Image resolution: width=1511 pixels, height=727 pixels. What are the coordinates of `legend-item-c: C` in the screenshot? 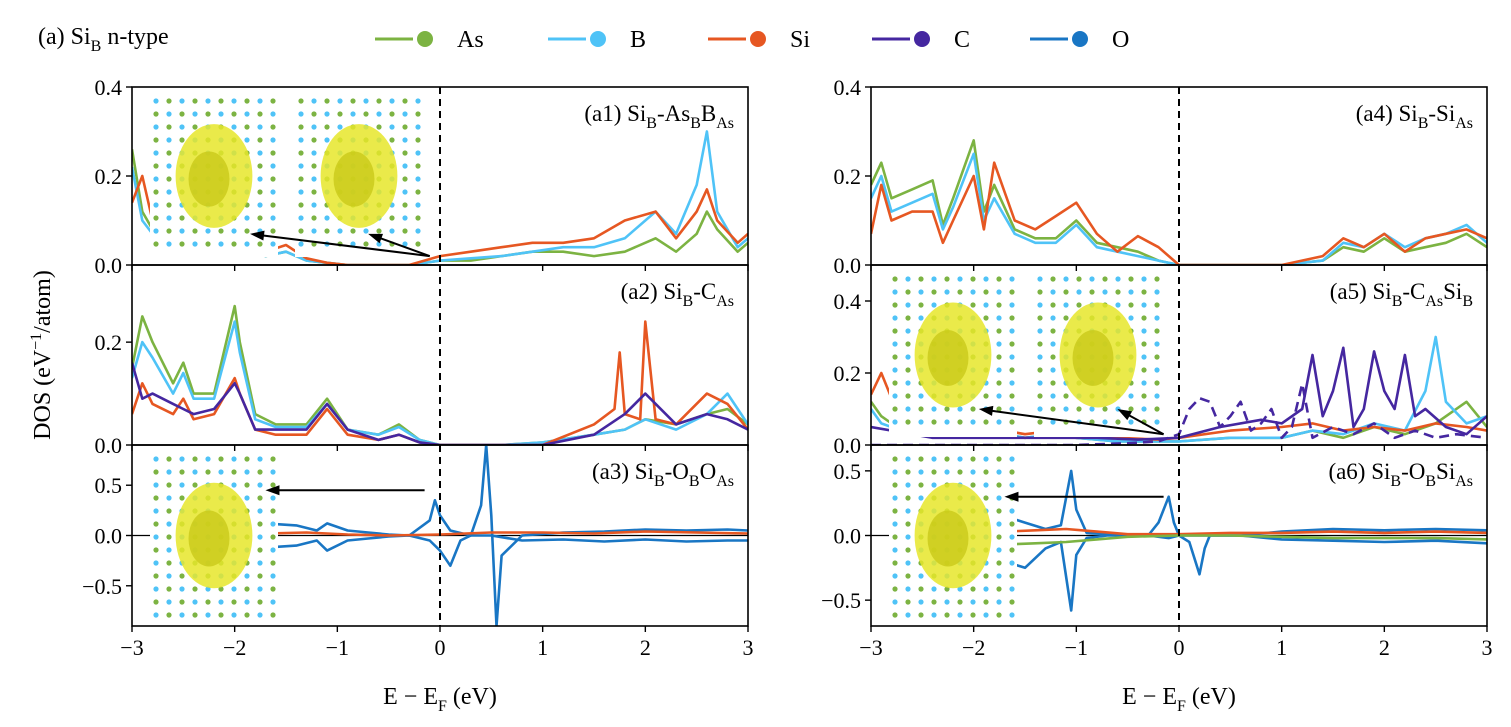 It's located at (921, 40).